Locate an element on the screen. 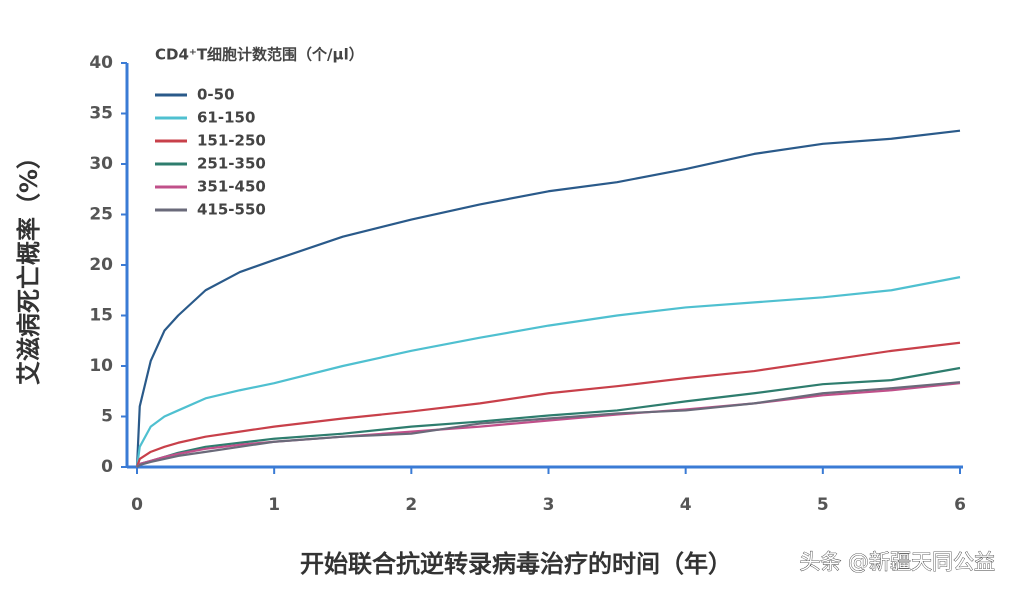  legend-label: 151-250 is located at coordinates (231, 141).